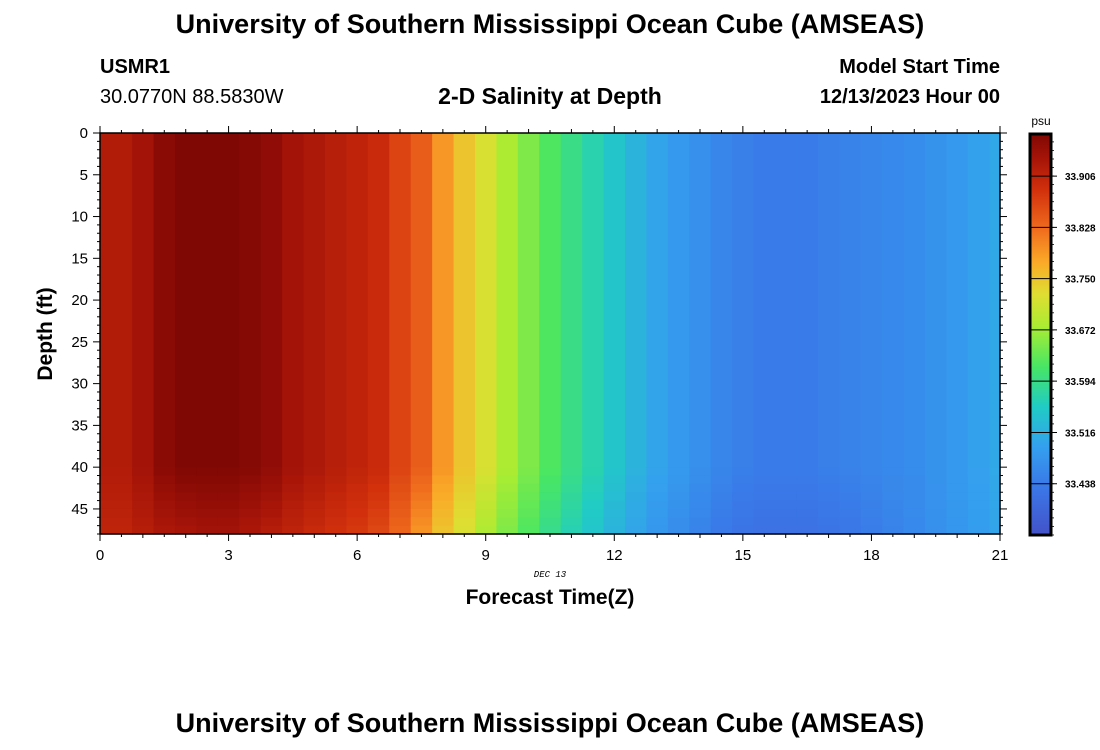 Image resolution: width=1100 pixels, height=750 pixels. What do you see at coordinates (1080, 382) in the screenshot?
I see `colorbar-tick-label: 33.594` at bounding box center [1080, 382].